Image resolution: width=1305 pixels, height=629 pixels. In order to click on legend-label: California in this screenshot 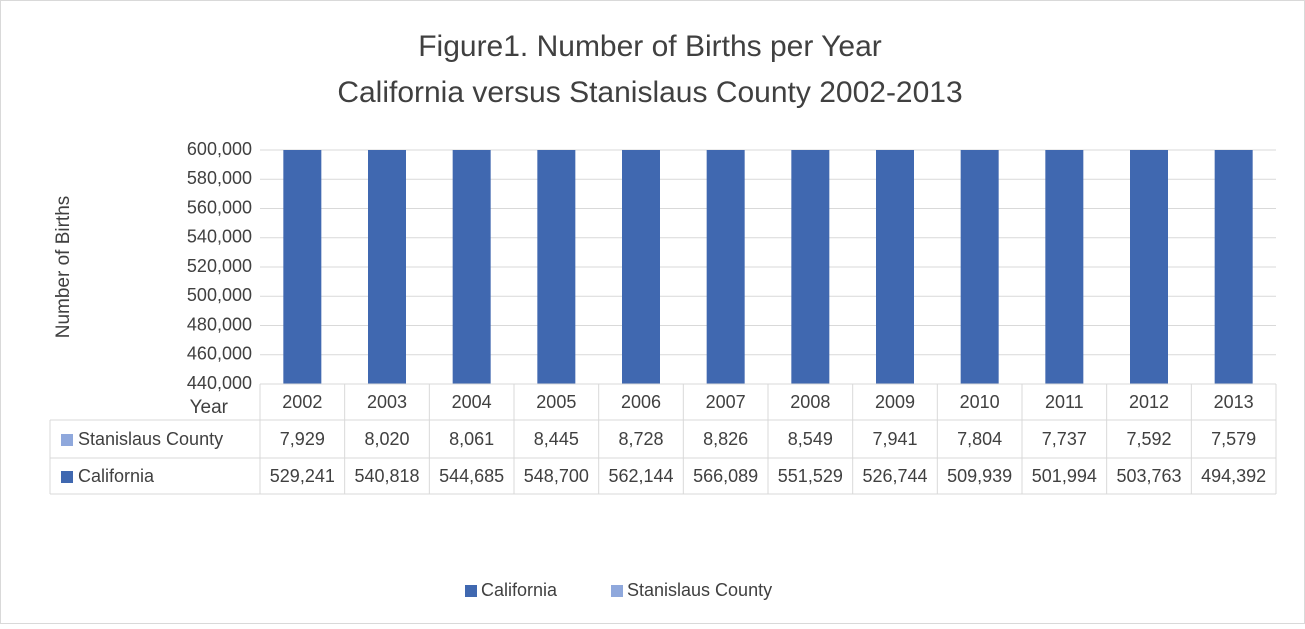, I will do `click(519, 590)`.